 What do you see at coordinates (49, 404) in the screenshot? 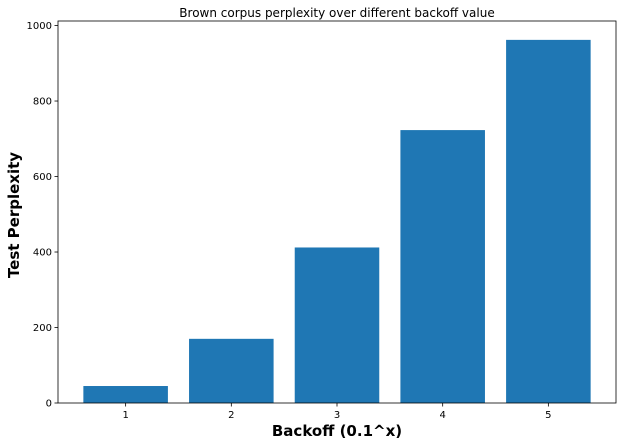
I see `y-tick-label-0: 0` at bounding box center [49, 404].